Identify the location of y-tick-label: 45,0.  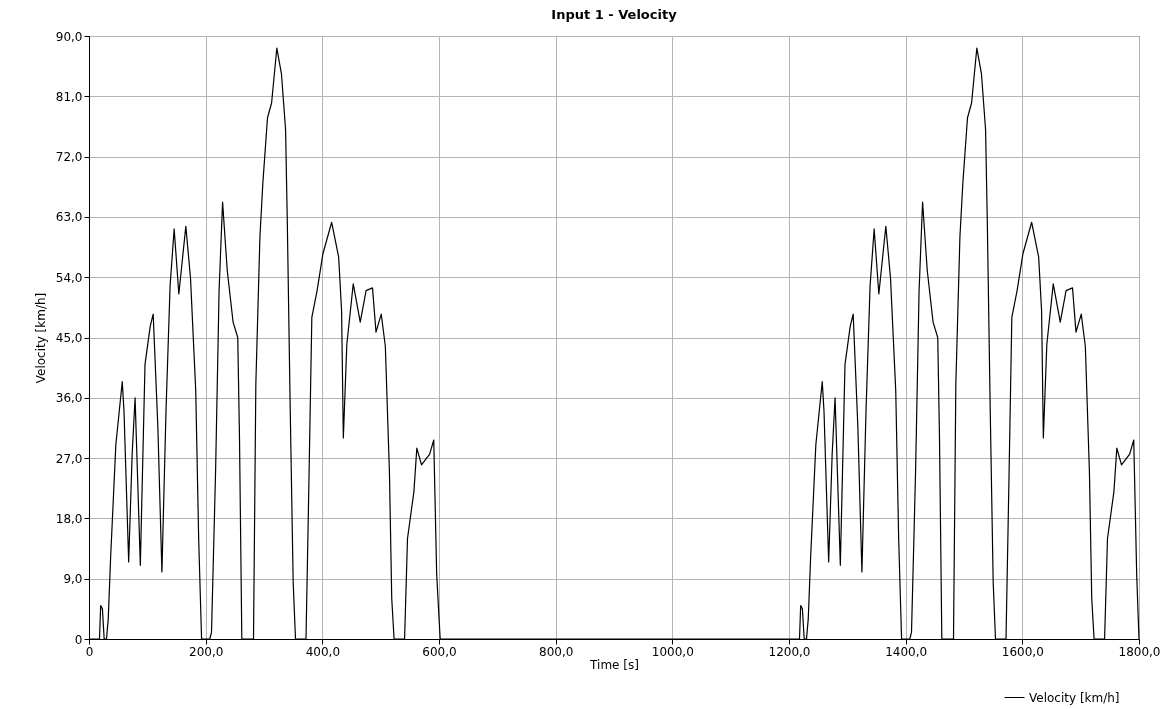
(69, 338).